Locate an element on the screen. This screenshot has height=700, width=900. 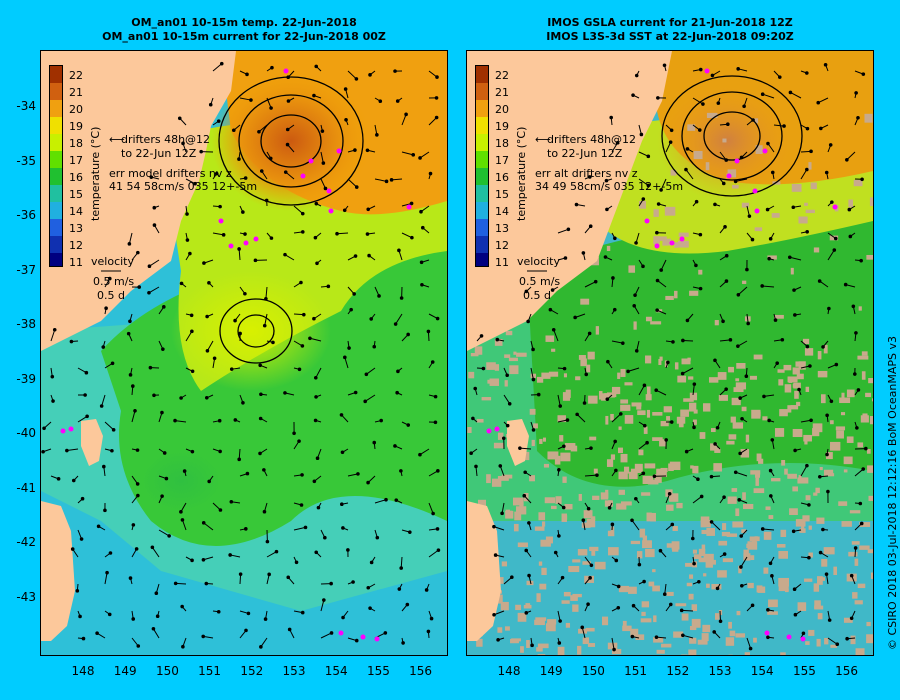
warm-eddy-core is located at coordinates (291, 141).